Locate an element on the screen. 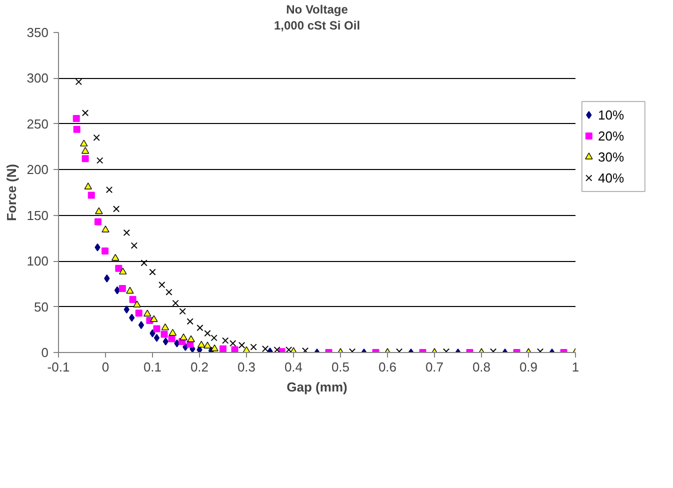  legend-label: 30% is located at coordinates (611, 157).